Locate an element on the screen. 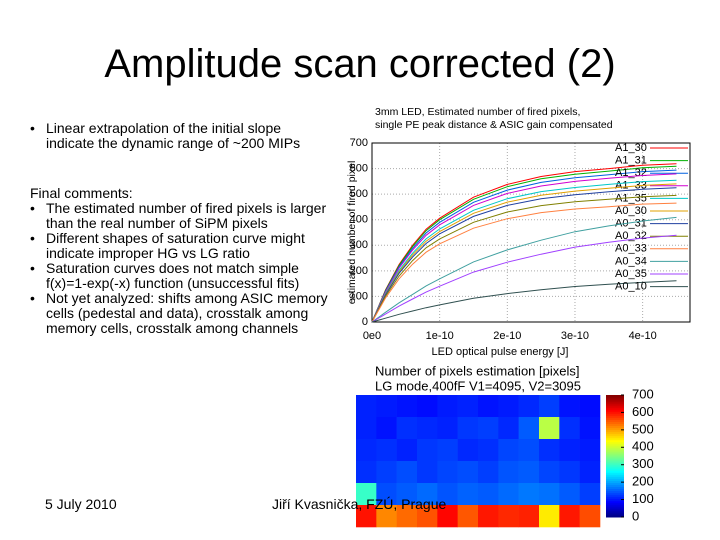 The image size is (720, 540). x-tick-label: 1e-10 is located at coordinates (440, 336).